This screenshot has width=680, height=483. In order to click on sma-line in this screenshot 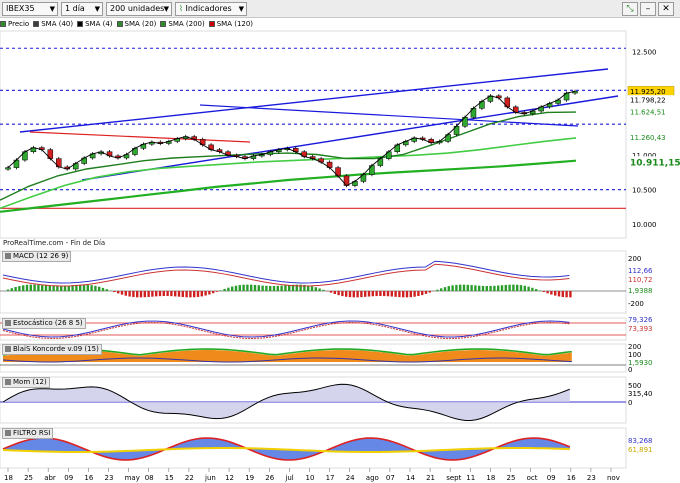, I will do `click(288, 173)`.